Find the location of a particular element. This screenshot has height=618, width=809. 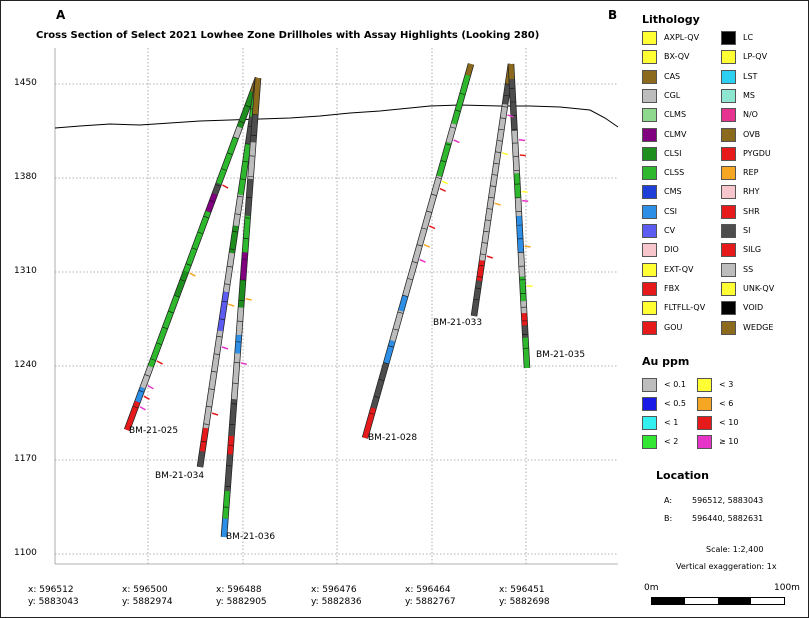

lithology-label: MS is located at coordinates (749, 95).